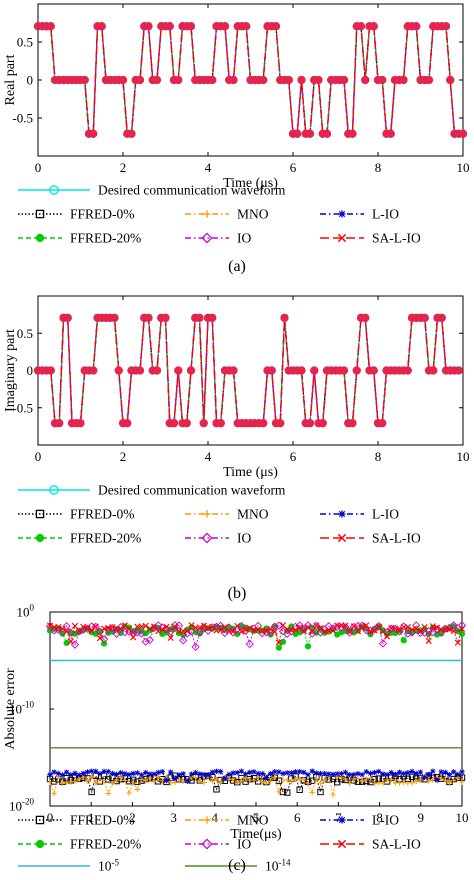 This screenshot has width=474, height=880. What do you see at coordinates (244, 844) in the screenshot?
I see `legend-label: IO` at bounding box center [244, 844].